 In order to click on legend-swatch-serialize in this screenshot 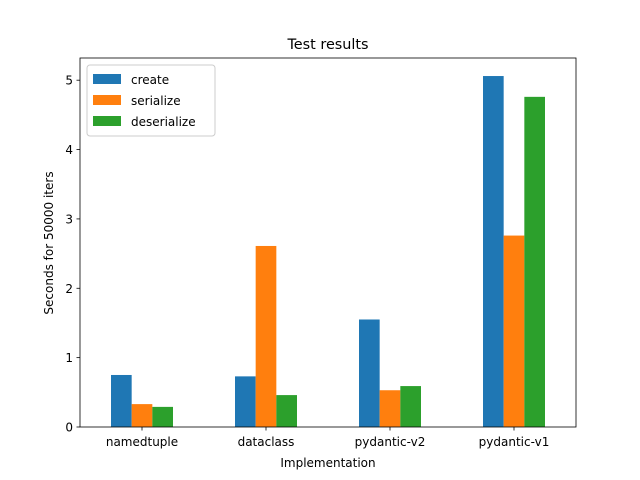, I will do `click(107, 100)`.